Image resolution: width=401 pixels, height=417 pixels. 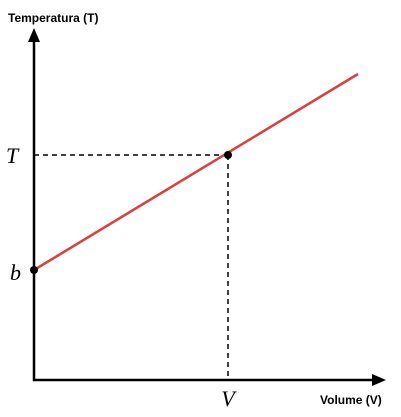 What do you see at coordinates (53, 18) in the screenshot?
I see `y-axis-label: Temperatura (T)` at bounding box center [53, 18].